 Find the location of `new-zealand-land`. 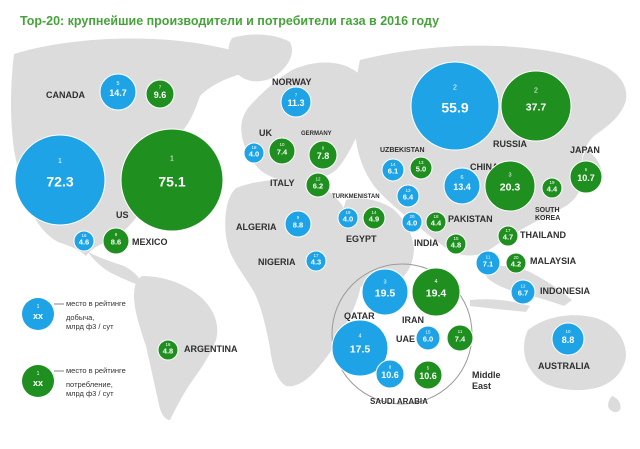

new-zealand-land is located at coordinates (614, 404).